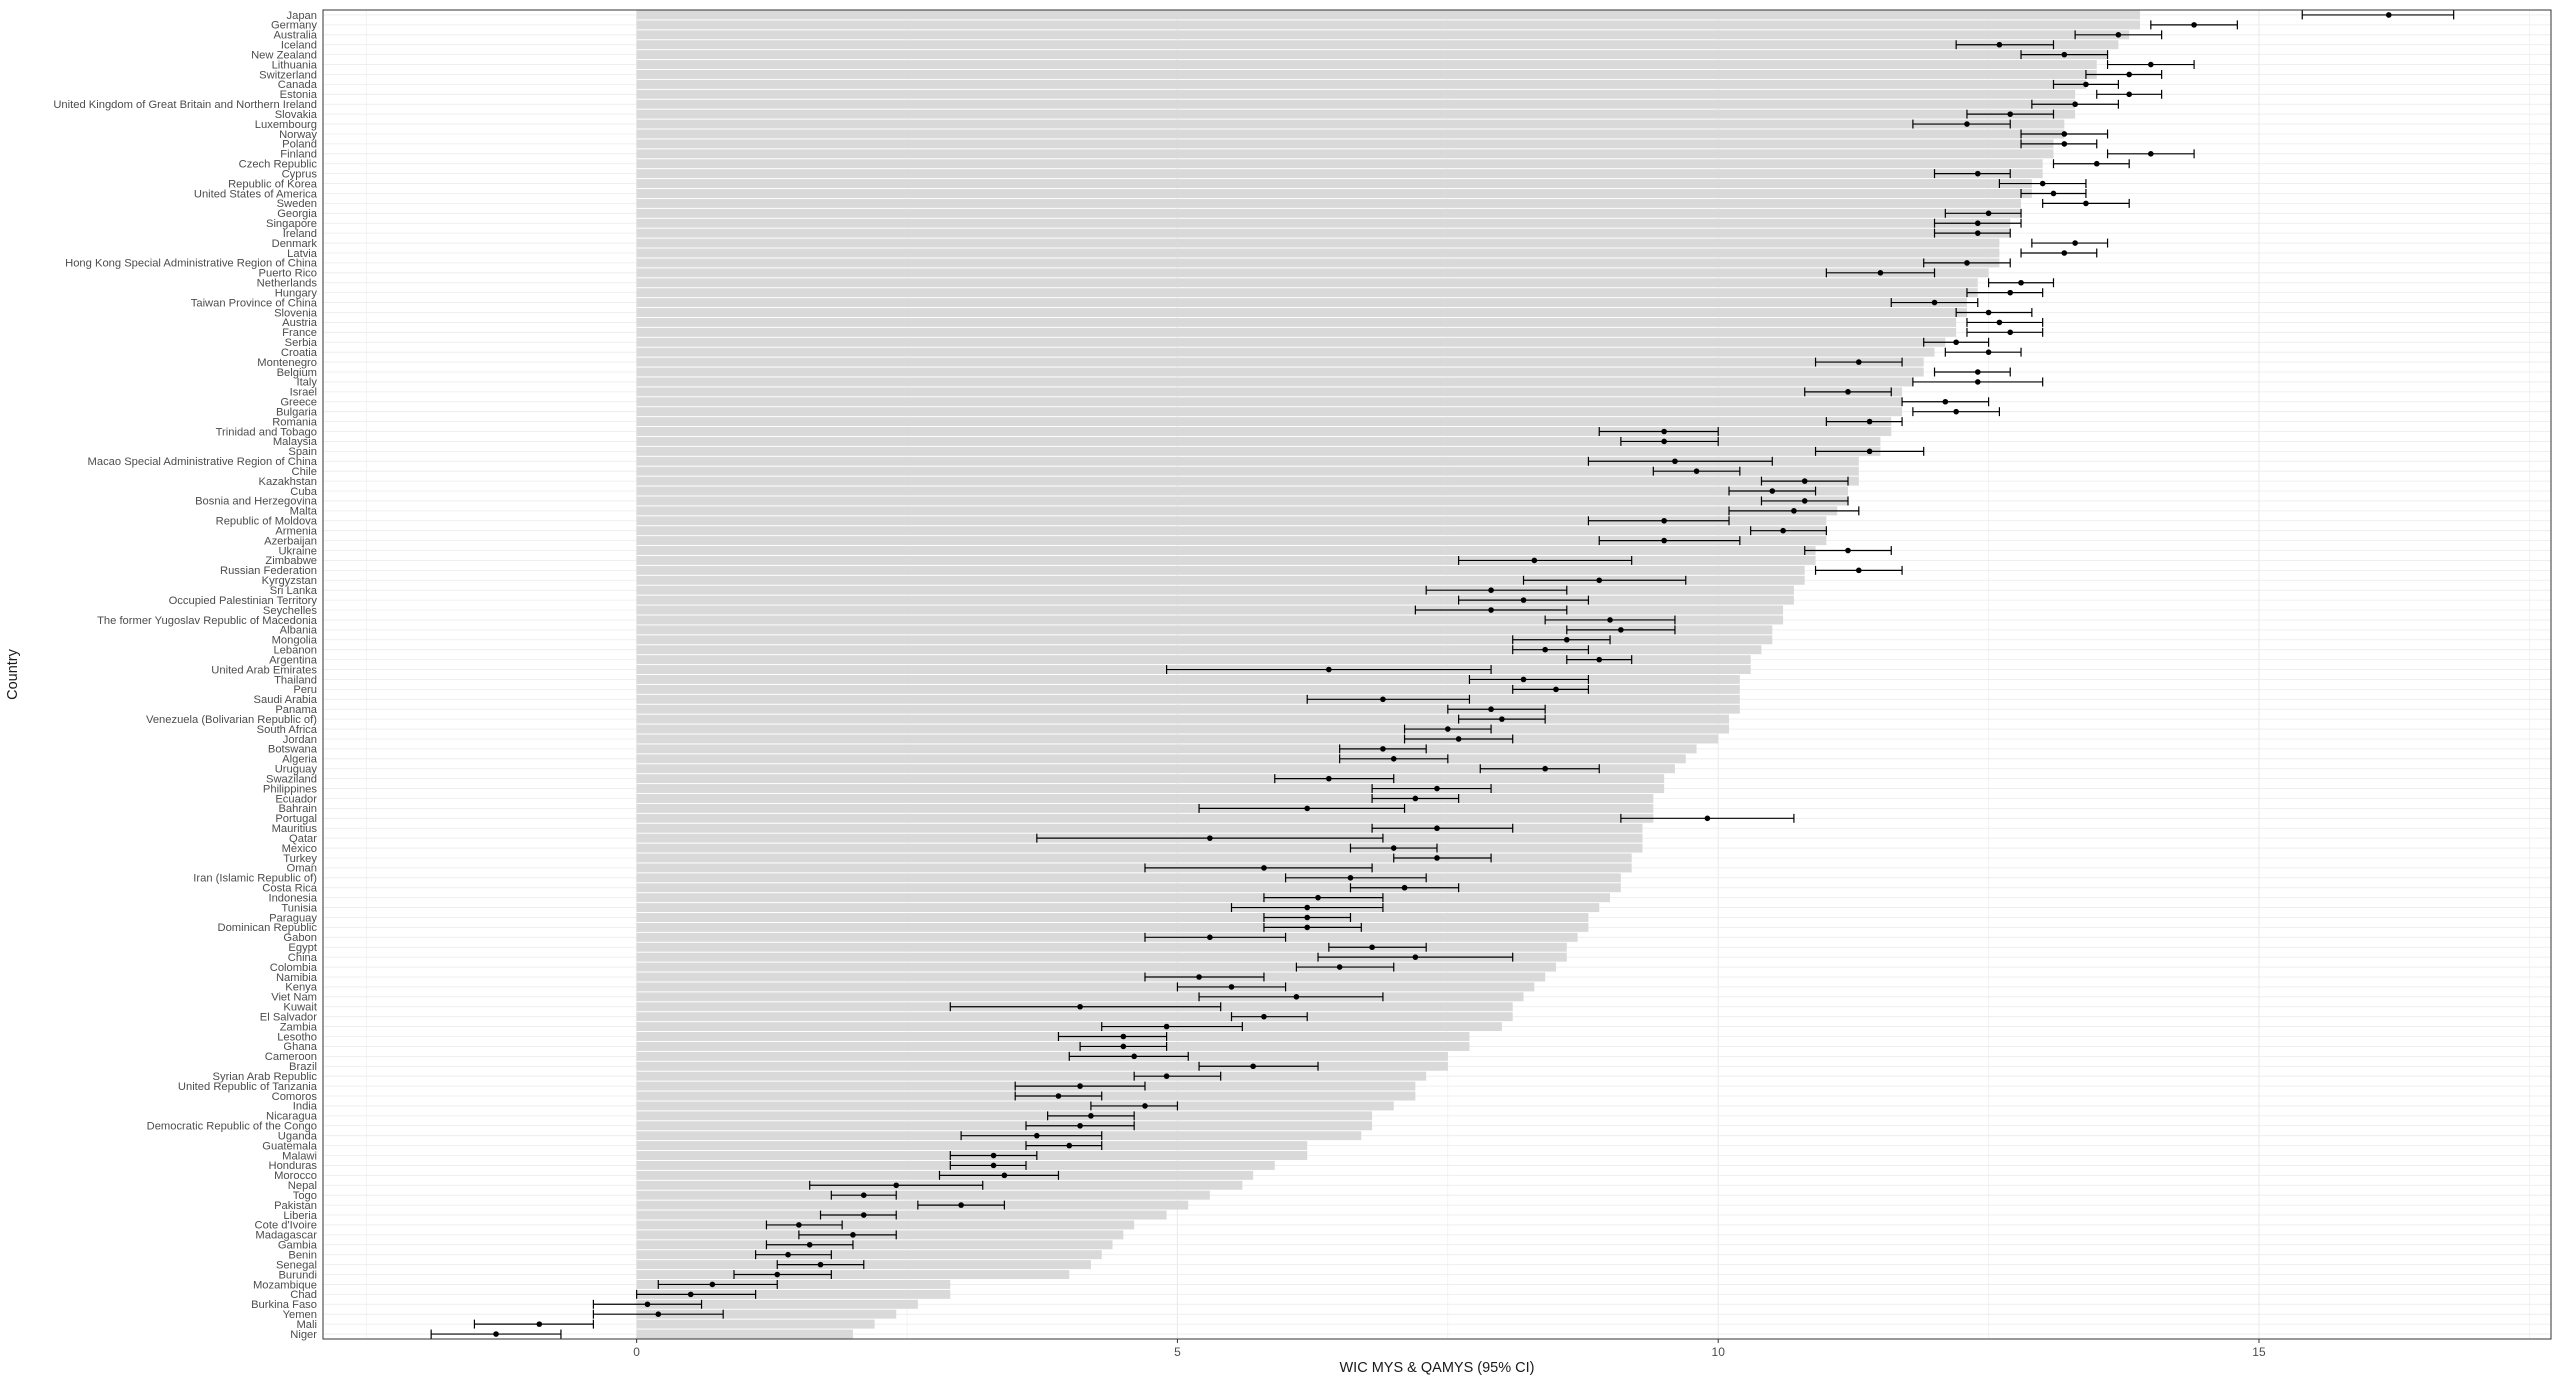 This screenshot has height=1379, width=2554. I want to click on country-label: Colombia, so click(294, 968).